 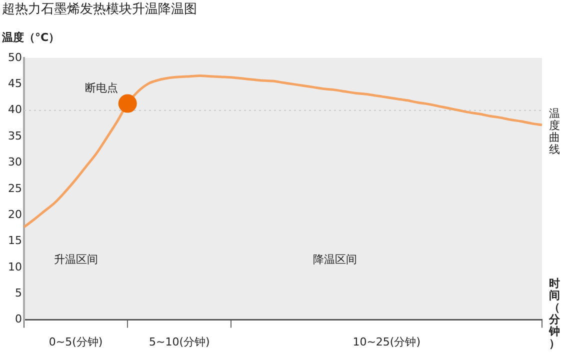 I want to click on annotation: 升温区间, so click(x=76, y=259).